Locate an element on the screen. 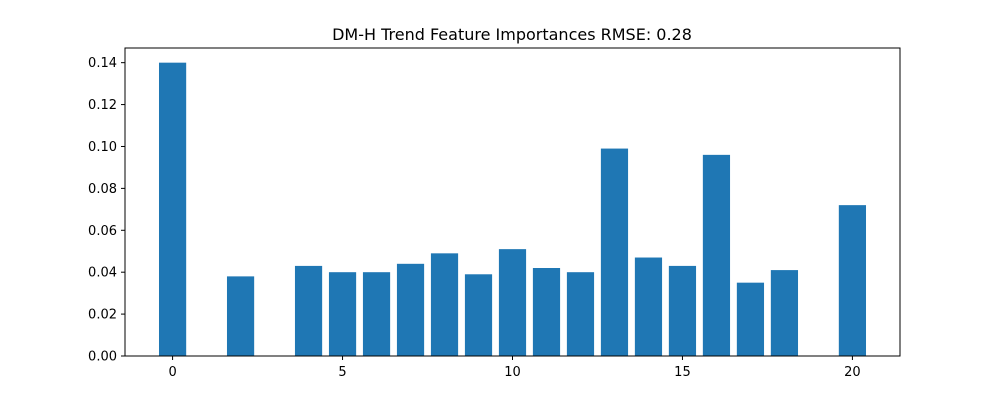 This screenshot has width=1000, height=400. y-tick-label: 0.14 is located at coordinates (102, 63).